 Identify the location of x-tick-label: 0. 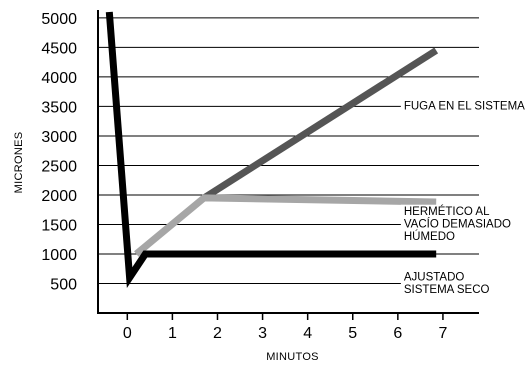
(127, 333).